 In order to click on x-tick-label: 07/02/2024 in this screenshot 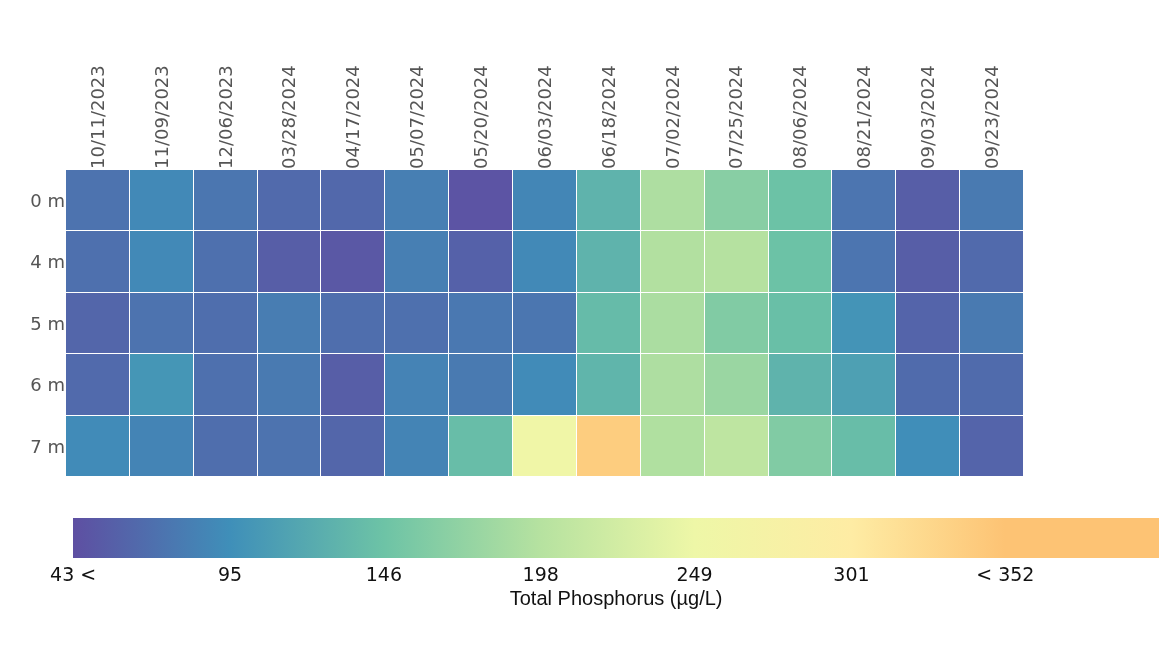, I will do `click(672, 117)`.